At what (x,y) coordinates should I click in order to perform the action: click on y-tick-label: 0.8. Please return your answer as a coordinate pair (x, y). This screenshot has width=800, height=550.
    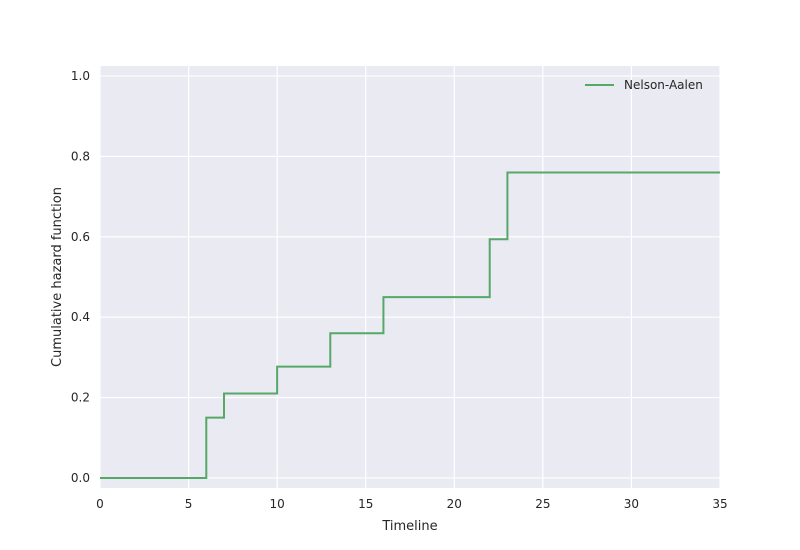
    Looking at the image, I should click on (80, 156).